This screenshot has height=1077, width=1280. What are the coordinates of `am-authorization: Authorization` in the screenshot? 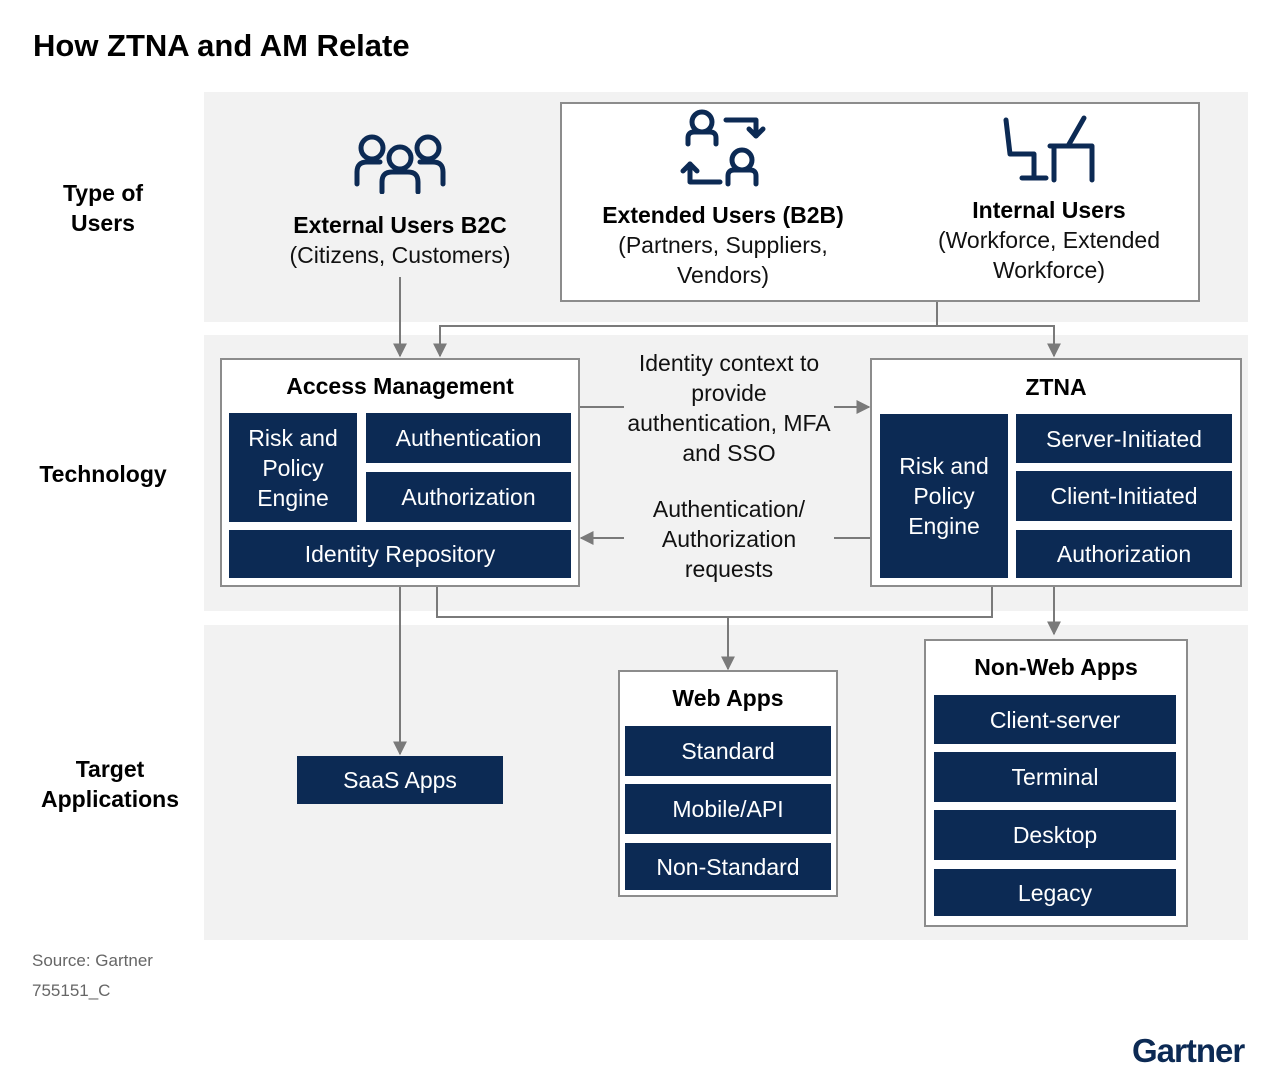 It's located at (468, 497).